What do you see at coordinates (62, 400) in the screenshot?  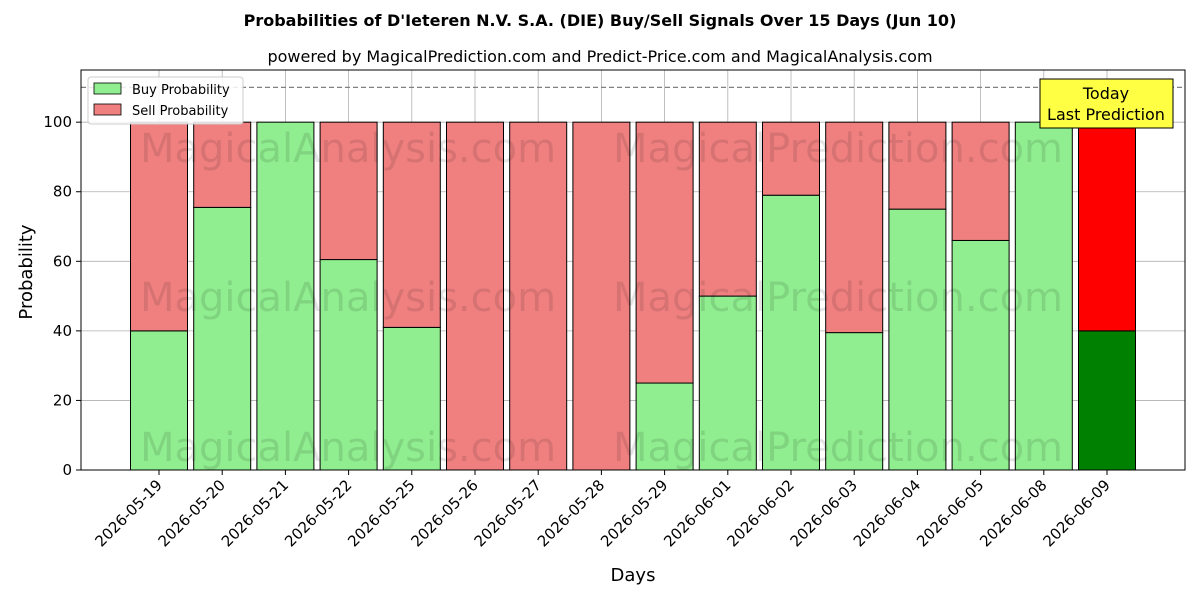 I see `y-tick-label: 20` at bounding box center [62, 400].